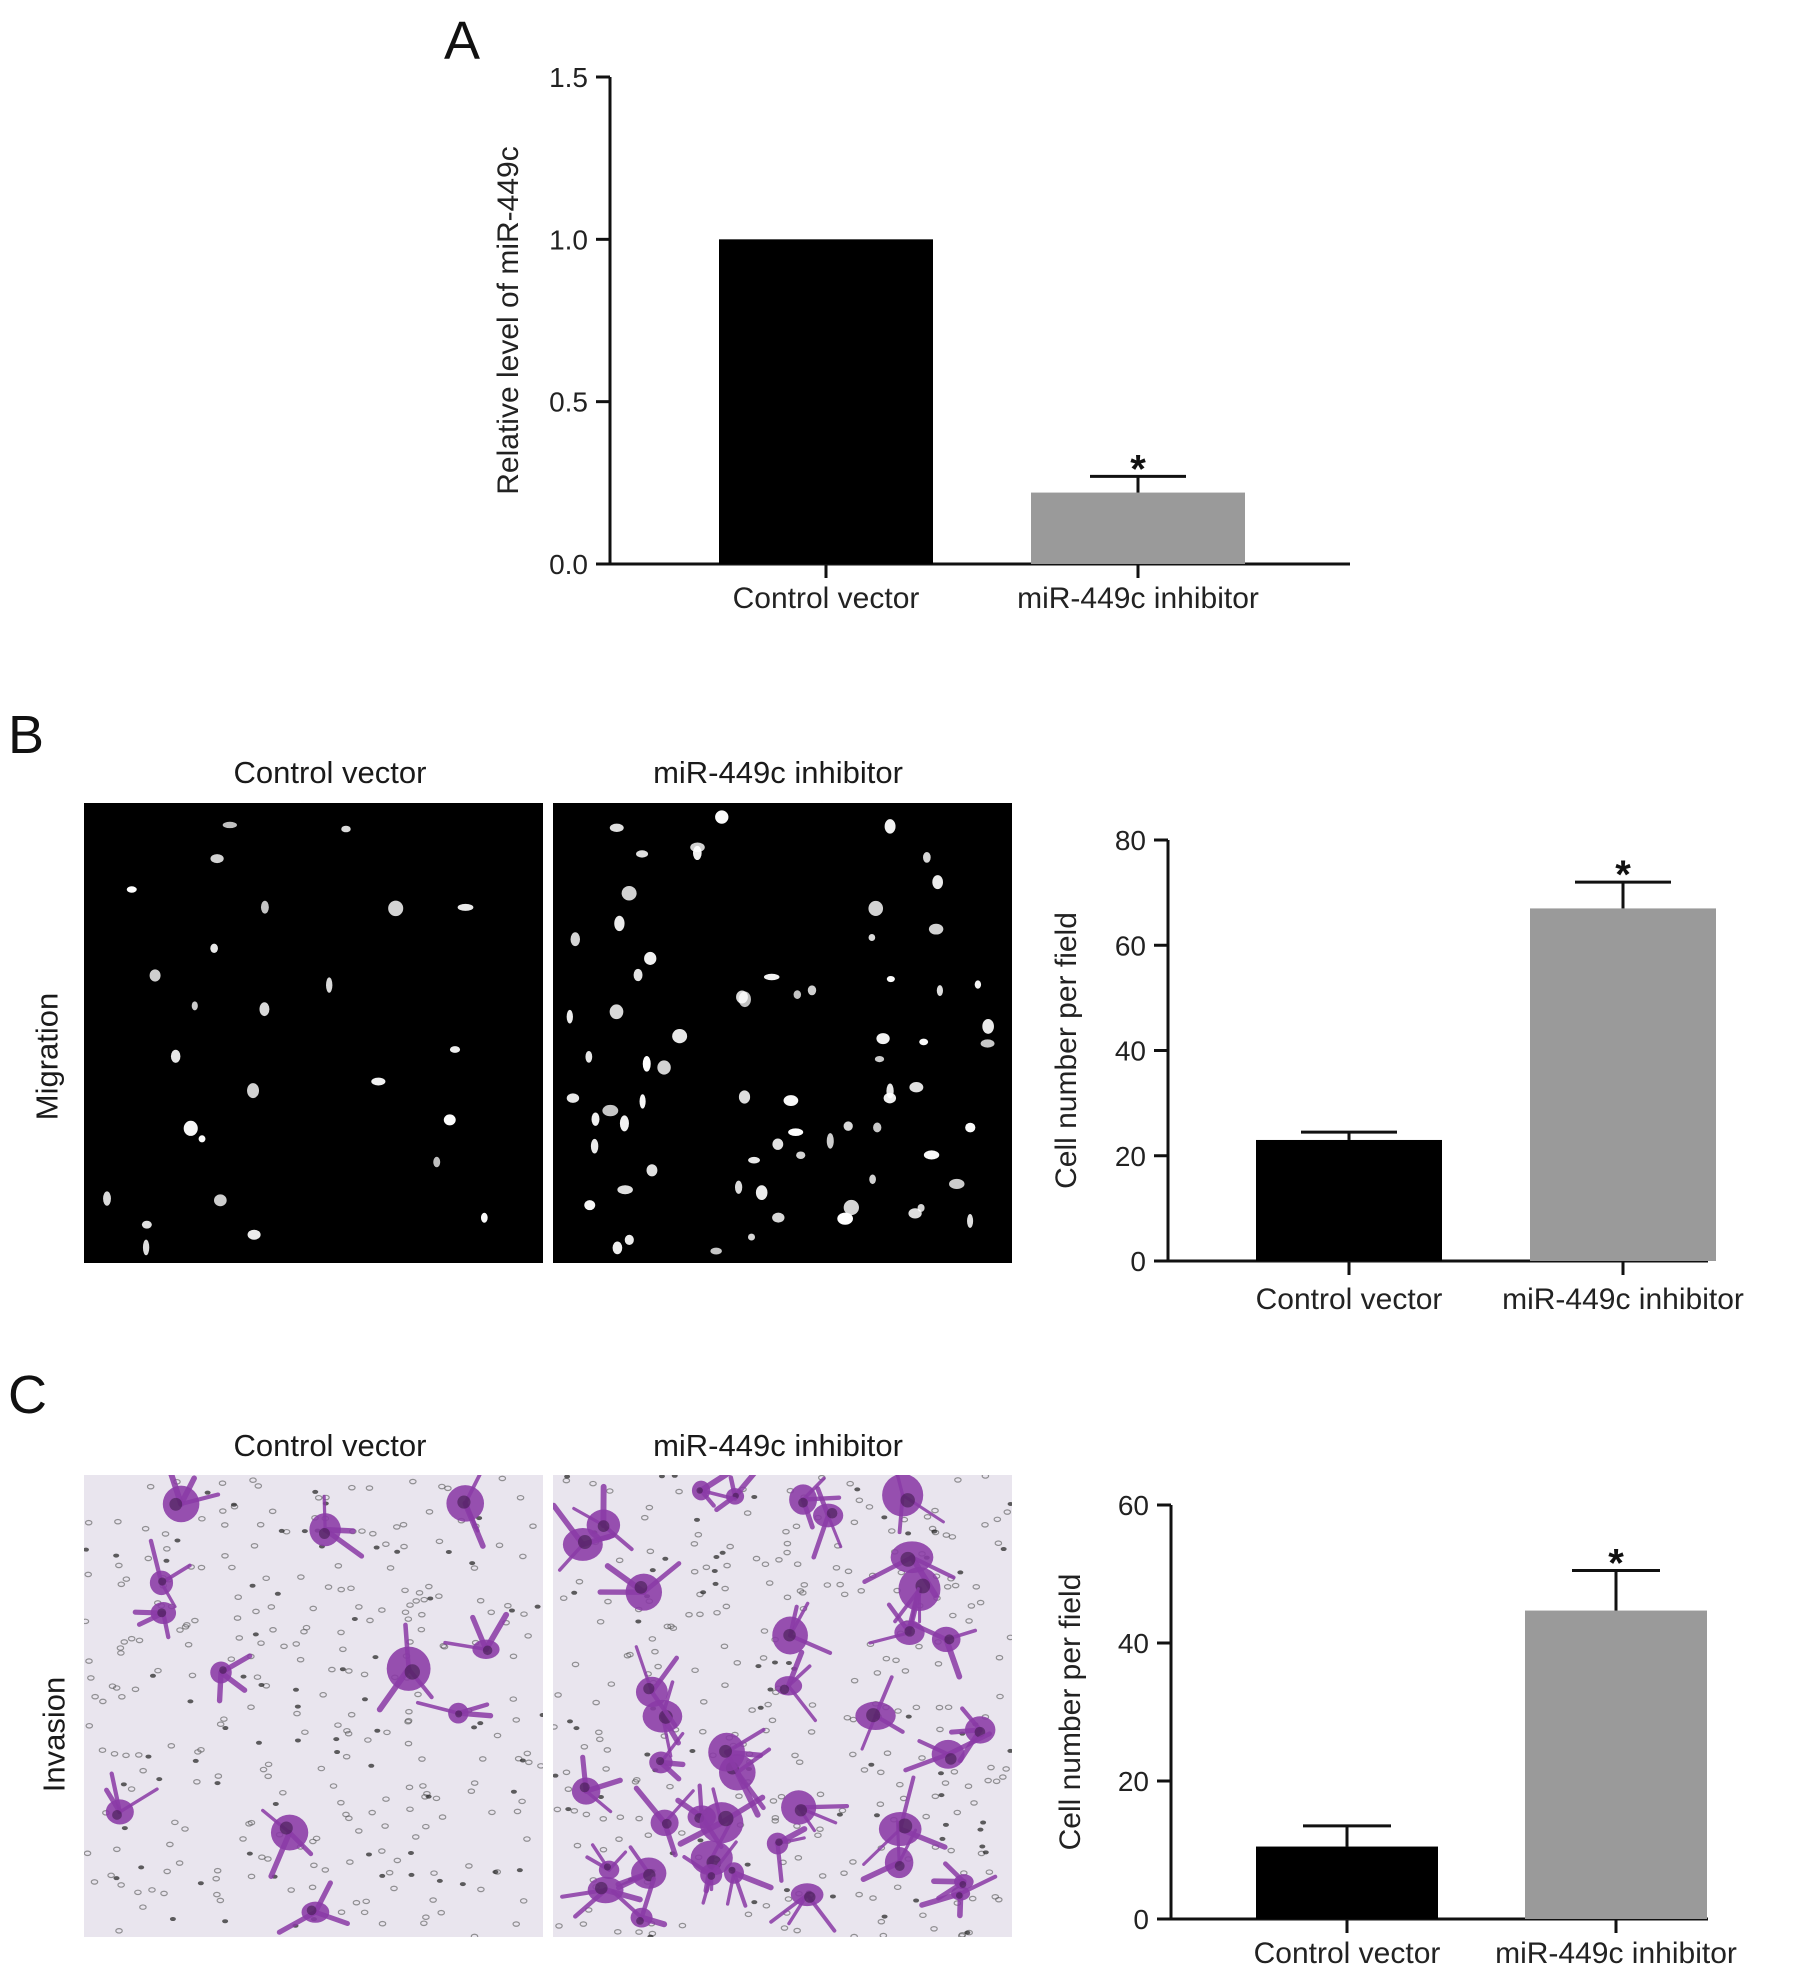 The width and height of the screenshot is (1811, 1970). What do you see at coordinates (1138, 598) in the screenshot?
I see `x-tick-label: miR-449c inhibitor` at bounding box center [1138, 598].